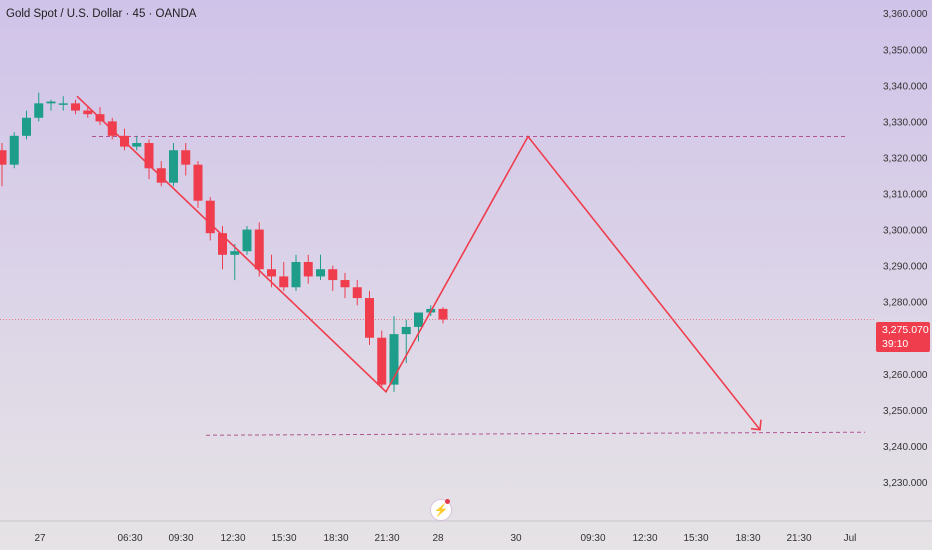 This screenshot has height=550, width=932. Describe the element at coordinates (905, 231) in the screenshot. I see `price-tick-label: 3,300.000` at that location.